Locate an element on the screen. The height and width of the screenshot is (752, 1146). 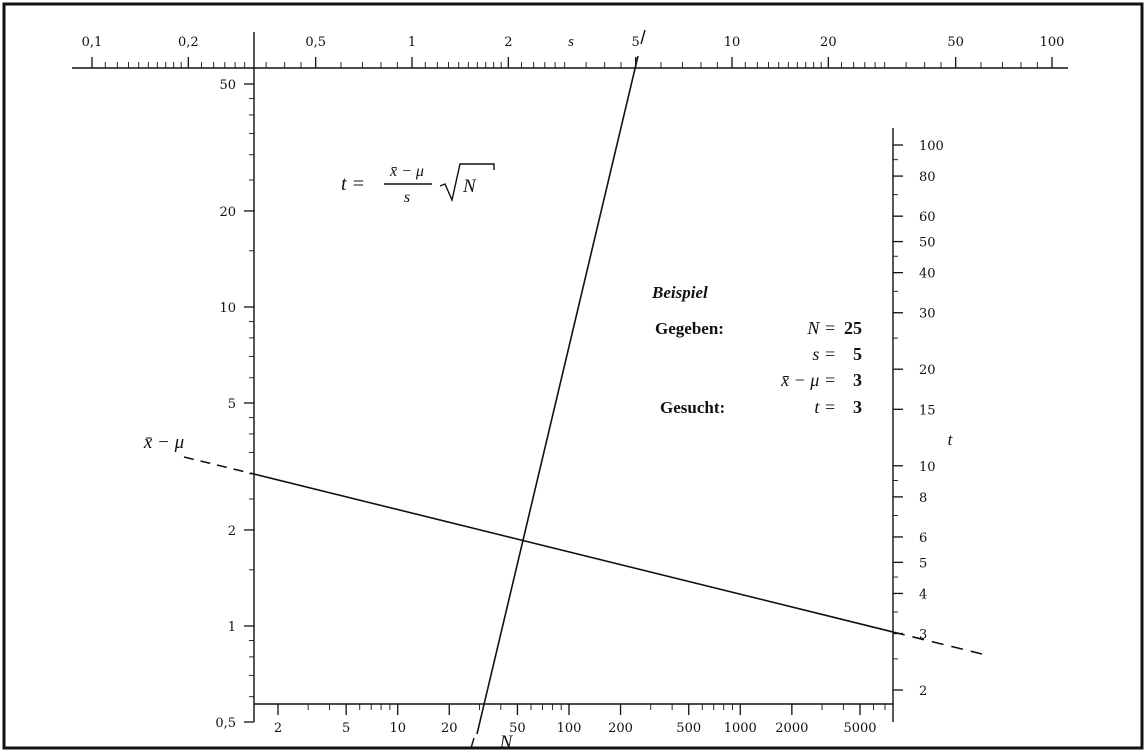
s-axis-tick-labels: 0,1 0,2 0,5 1 2 5 10 20 50 100 is located at coordinates (573, 42).